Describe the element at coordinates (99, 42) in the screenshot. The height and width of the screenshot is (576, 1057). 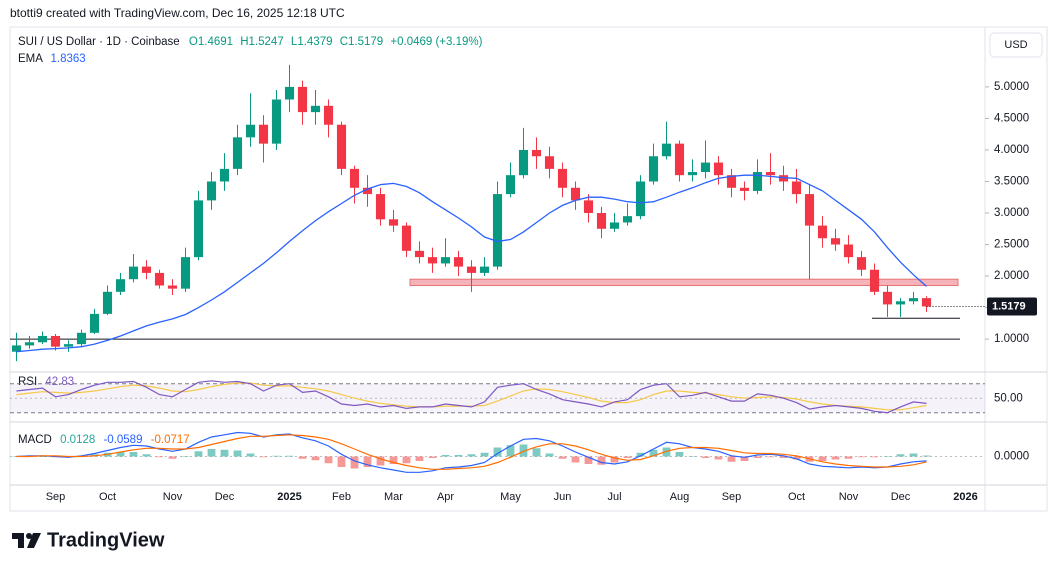
I see `symbol-title: SUI / US Dollar · 1D · Coinbase` at that location.